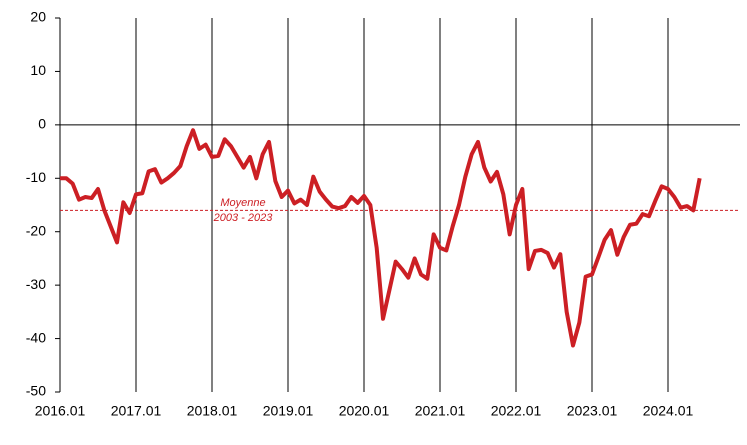  I want to click on y-tick-label: -50, so click(36, 391).